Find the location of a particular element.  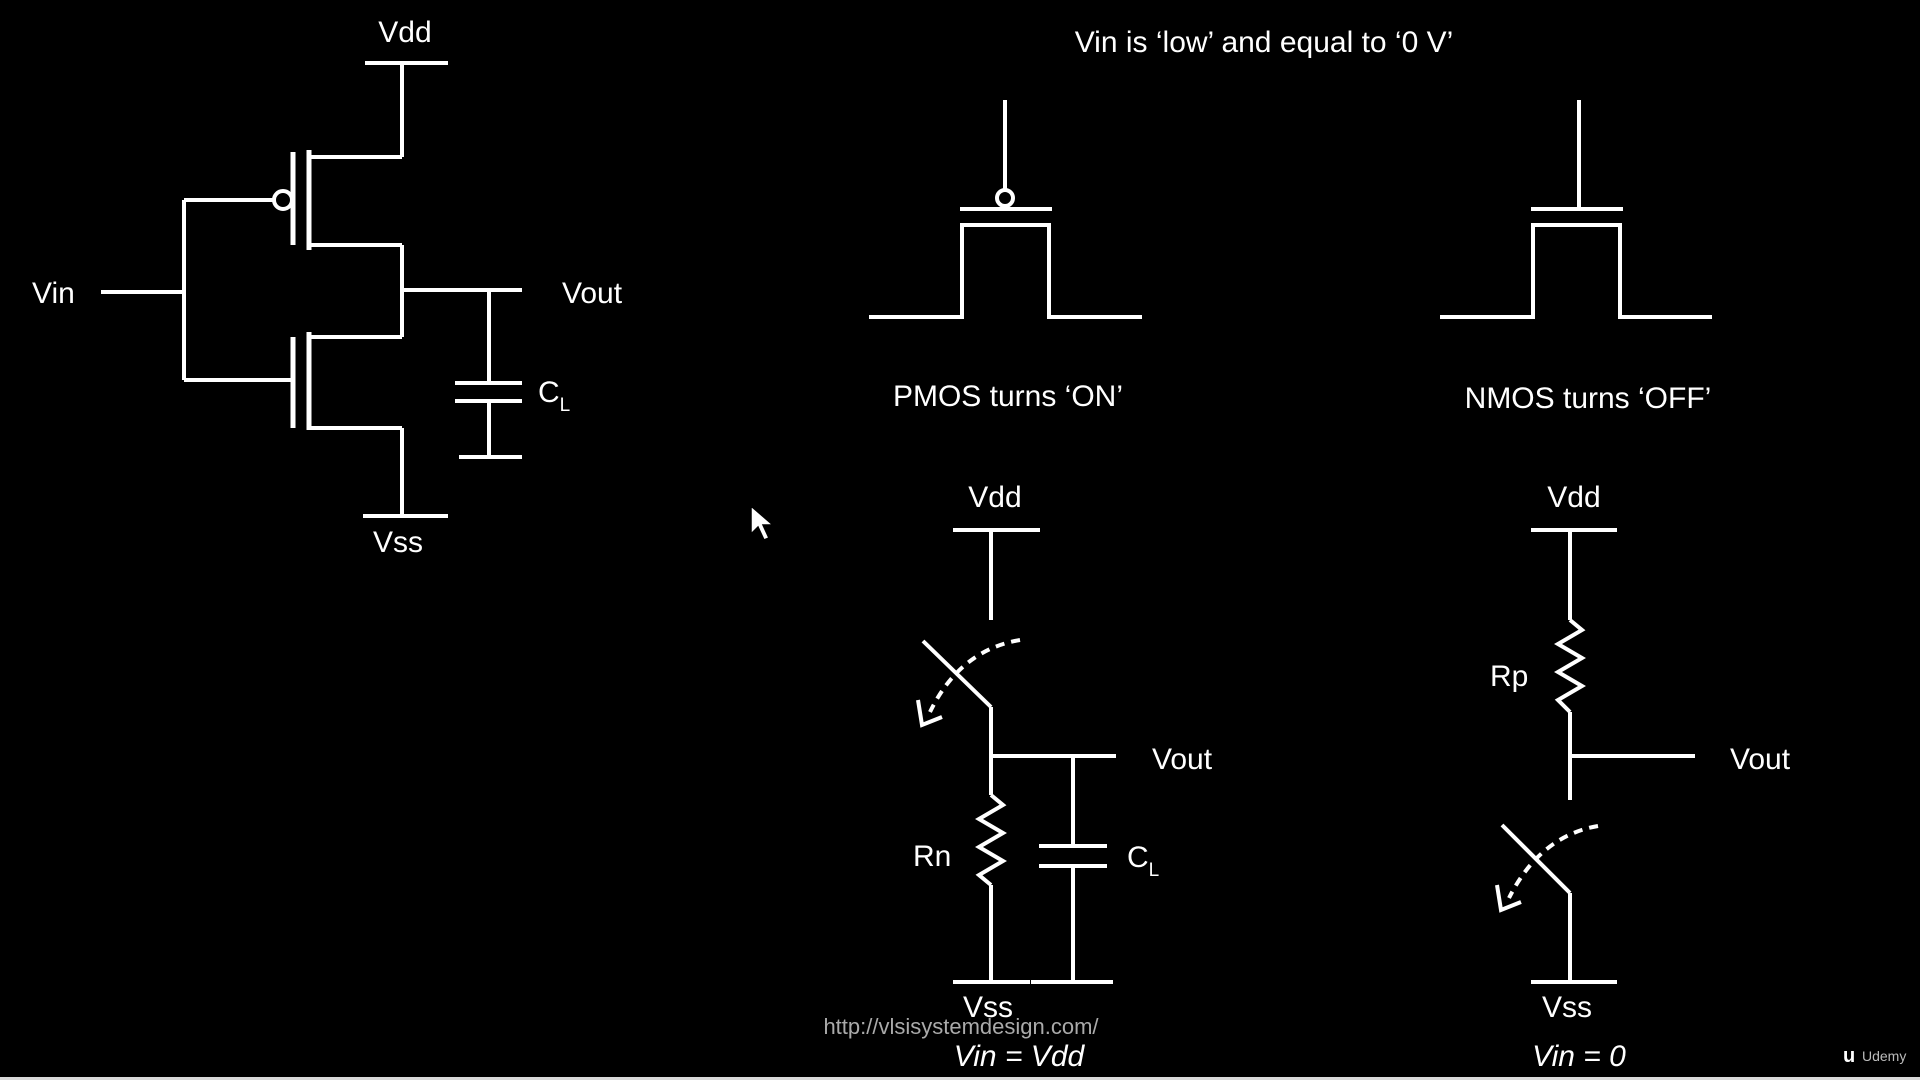

nmos-symbol: NMOS turns ‘OFF’ is located at coordinates (1576, 257).